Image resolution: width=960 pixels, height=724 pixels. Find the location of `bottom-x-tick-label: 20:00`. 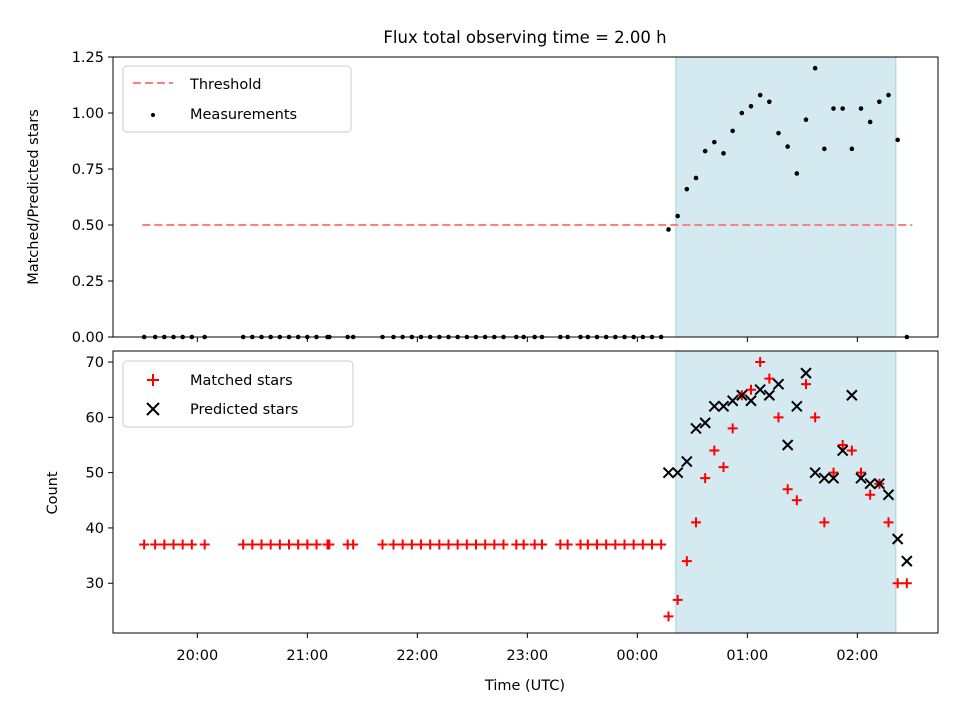

bottom-x-tick-label: 20:00 is located at coordinates (197, 656).